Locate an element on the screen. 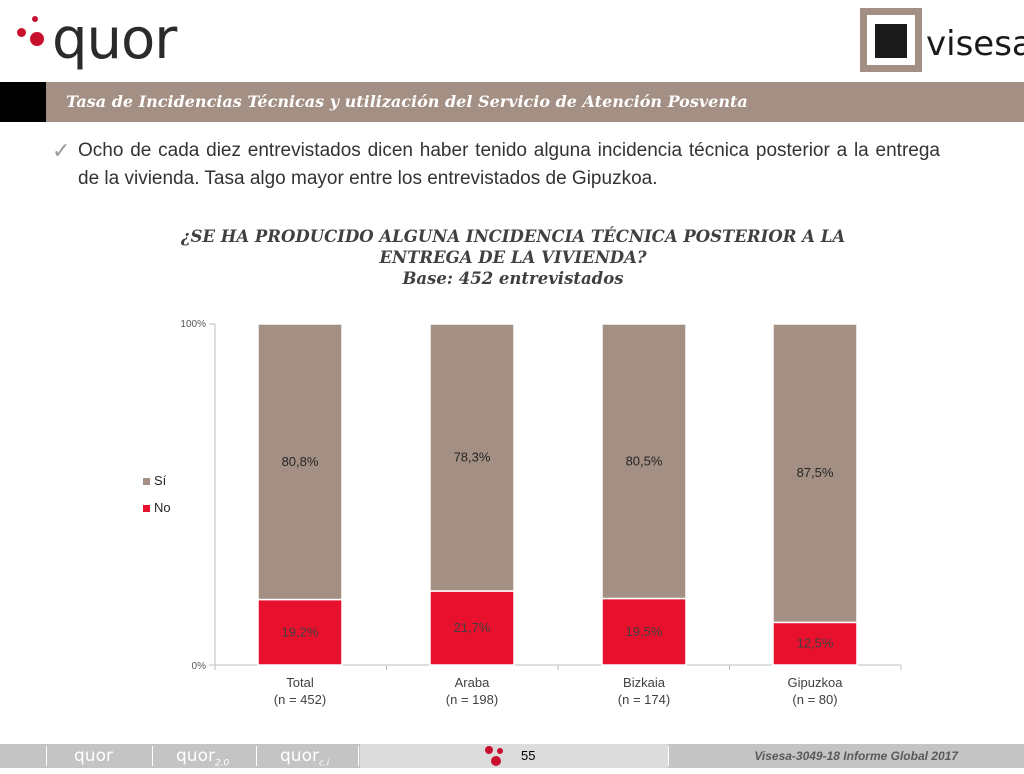  y-tick-label: 0% is located at coordinates (199, 666).